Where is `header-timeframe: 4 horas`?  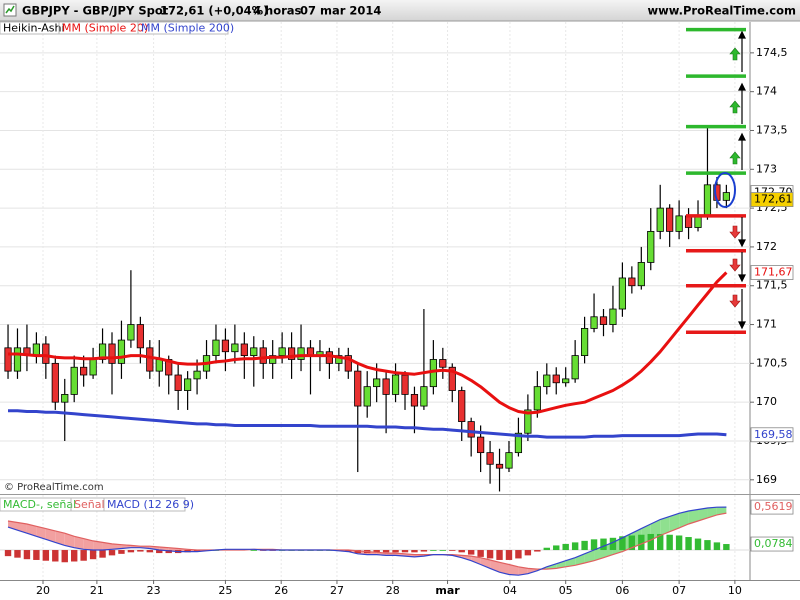 header-timeframe: 4 horas is located at coordinates (277, 11).